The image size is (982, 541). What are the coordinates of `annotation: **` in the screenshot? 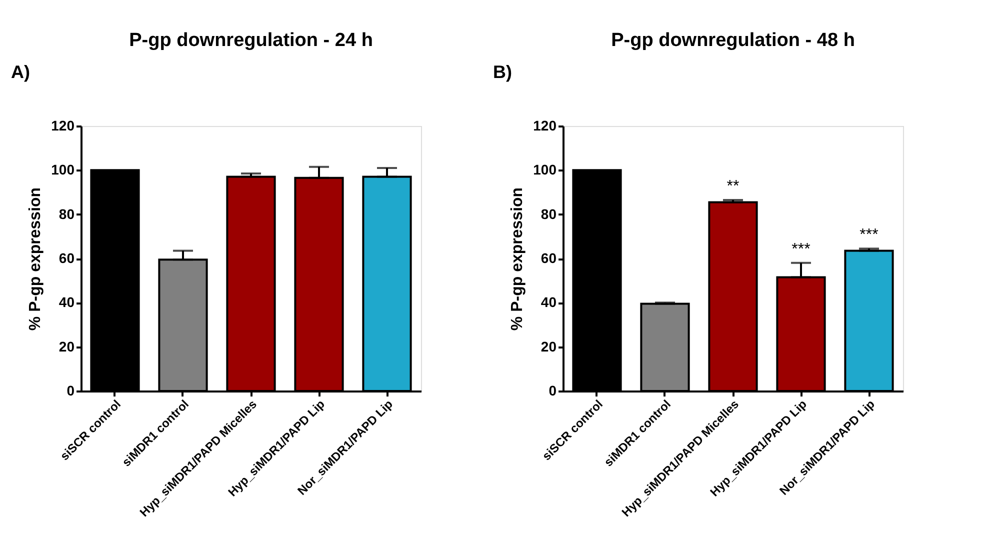 It's located at (733, 186).